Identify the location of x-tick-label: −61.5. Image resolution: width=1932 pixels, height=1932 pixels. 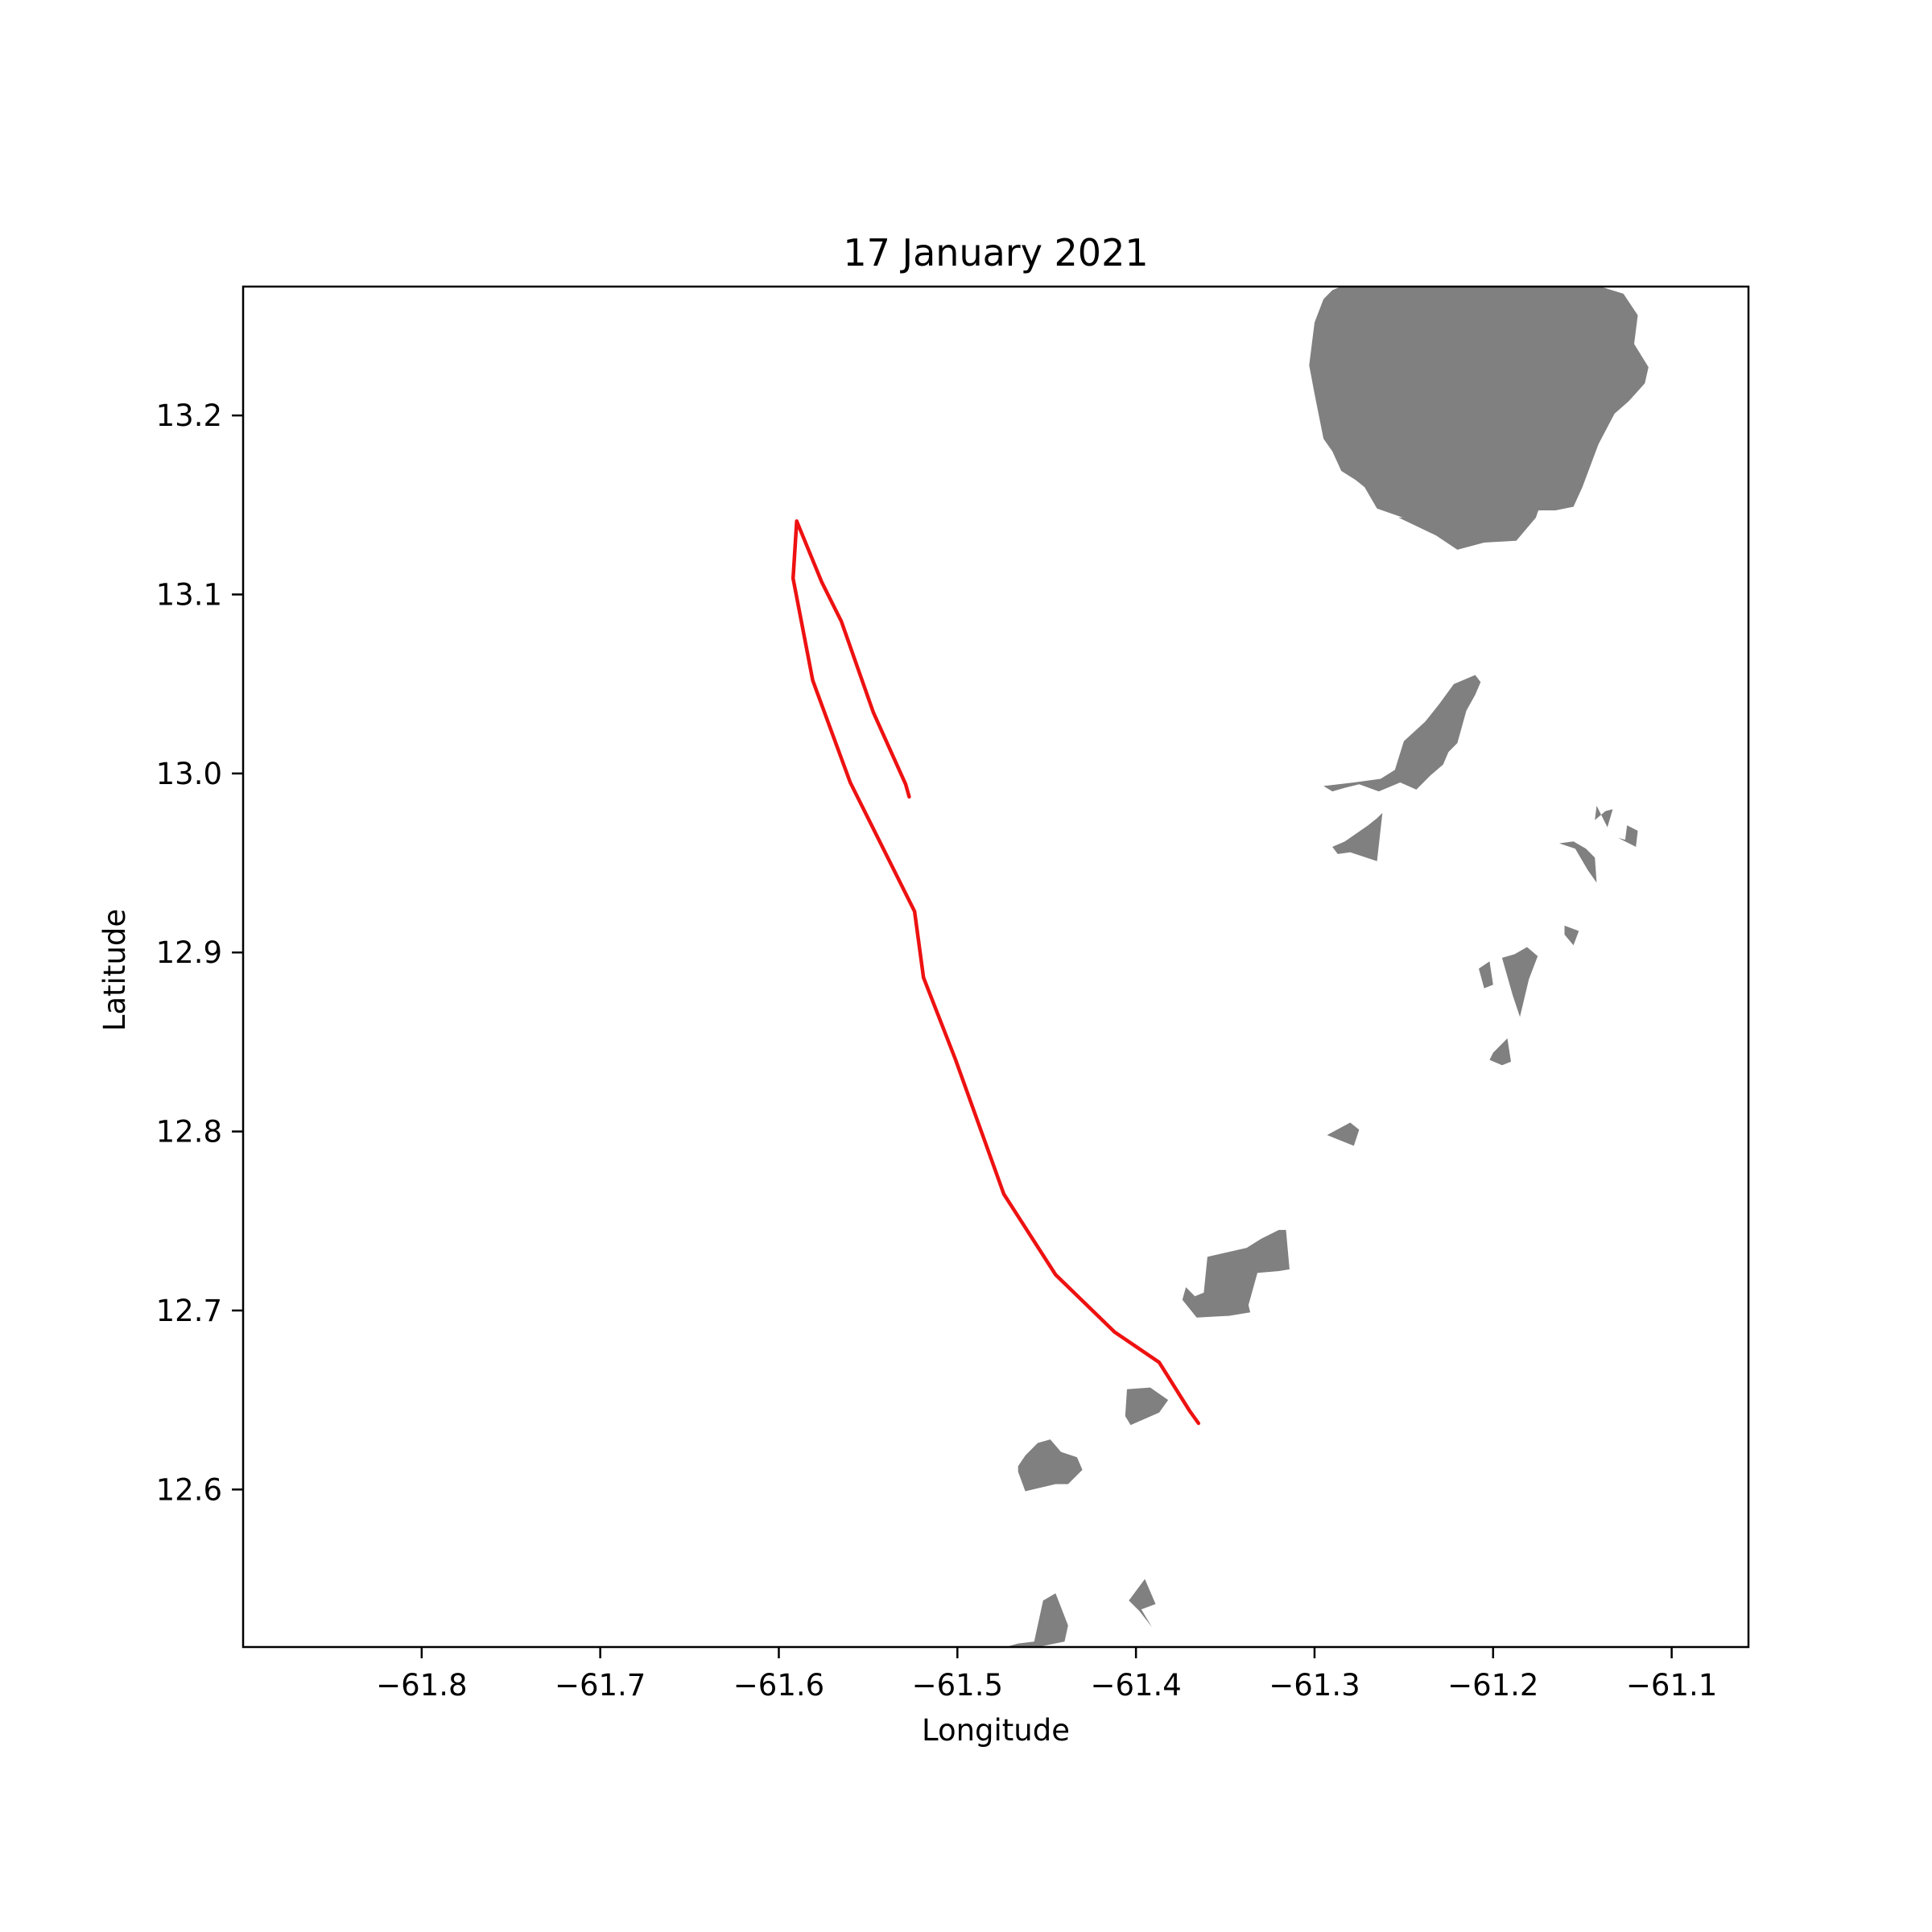
(957, 1686).